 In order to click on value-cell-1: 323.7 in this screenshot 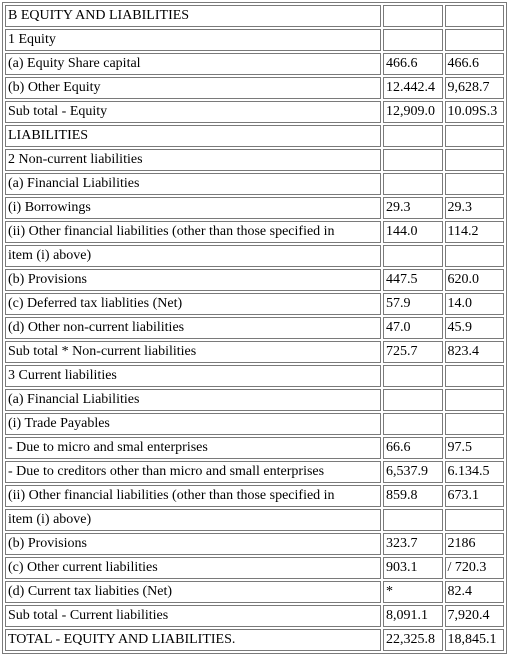, I will do `click(413, 544)`.